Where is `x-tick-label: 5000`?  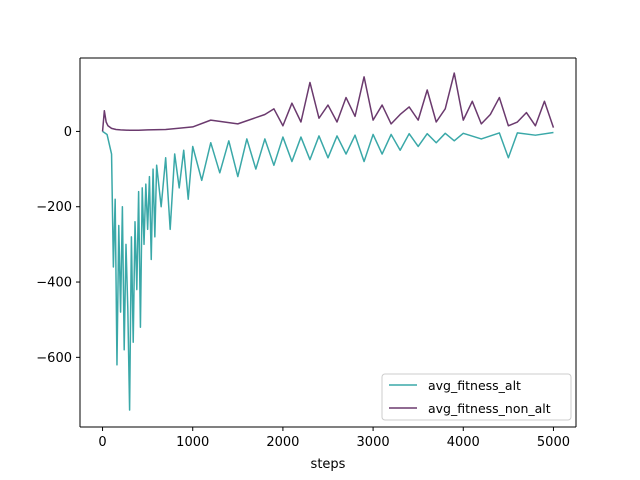
x-tick-label: 5000 is located at coordinates (553, 442).